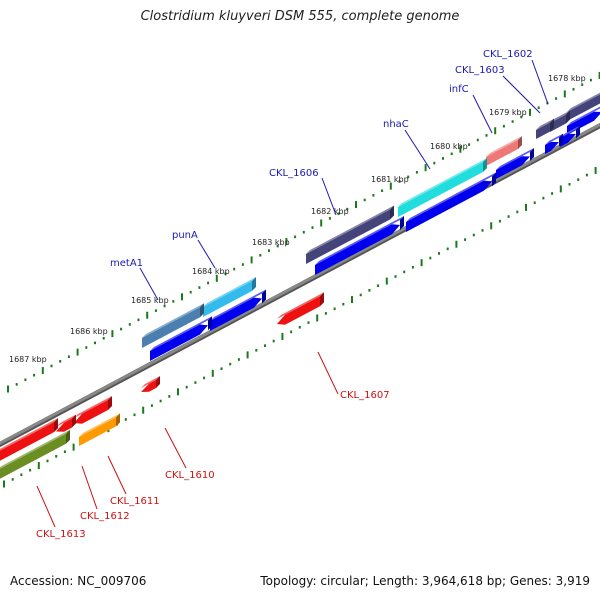 The image size is (600, 600). Describe the element at coordinates (105, 516) in the screenshot. I see `gene-label: CKL_1612` at that location.